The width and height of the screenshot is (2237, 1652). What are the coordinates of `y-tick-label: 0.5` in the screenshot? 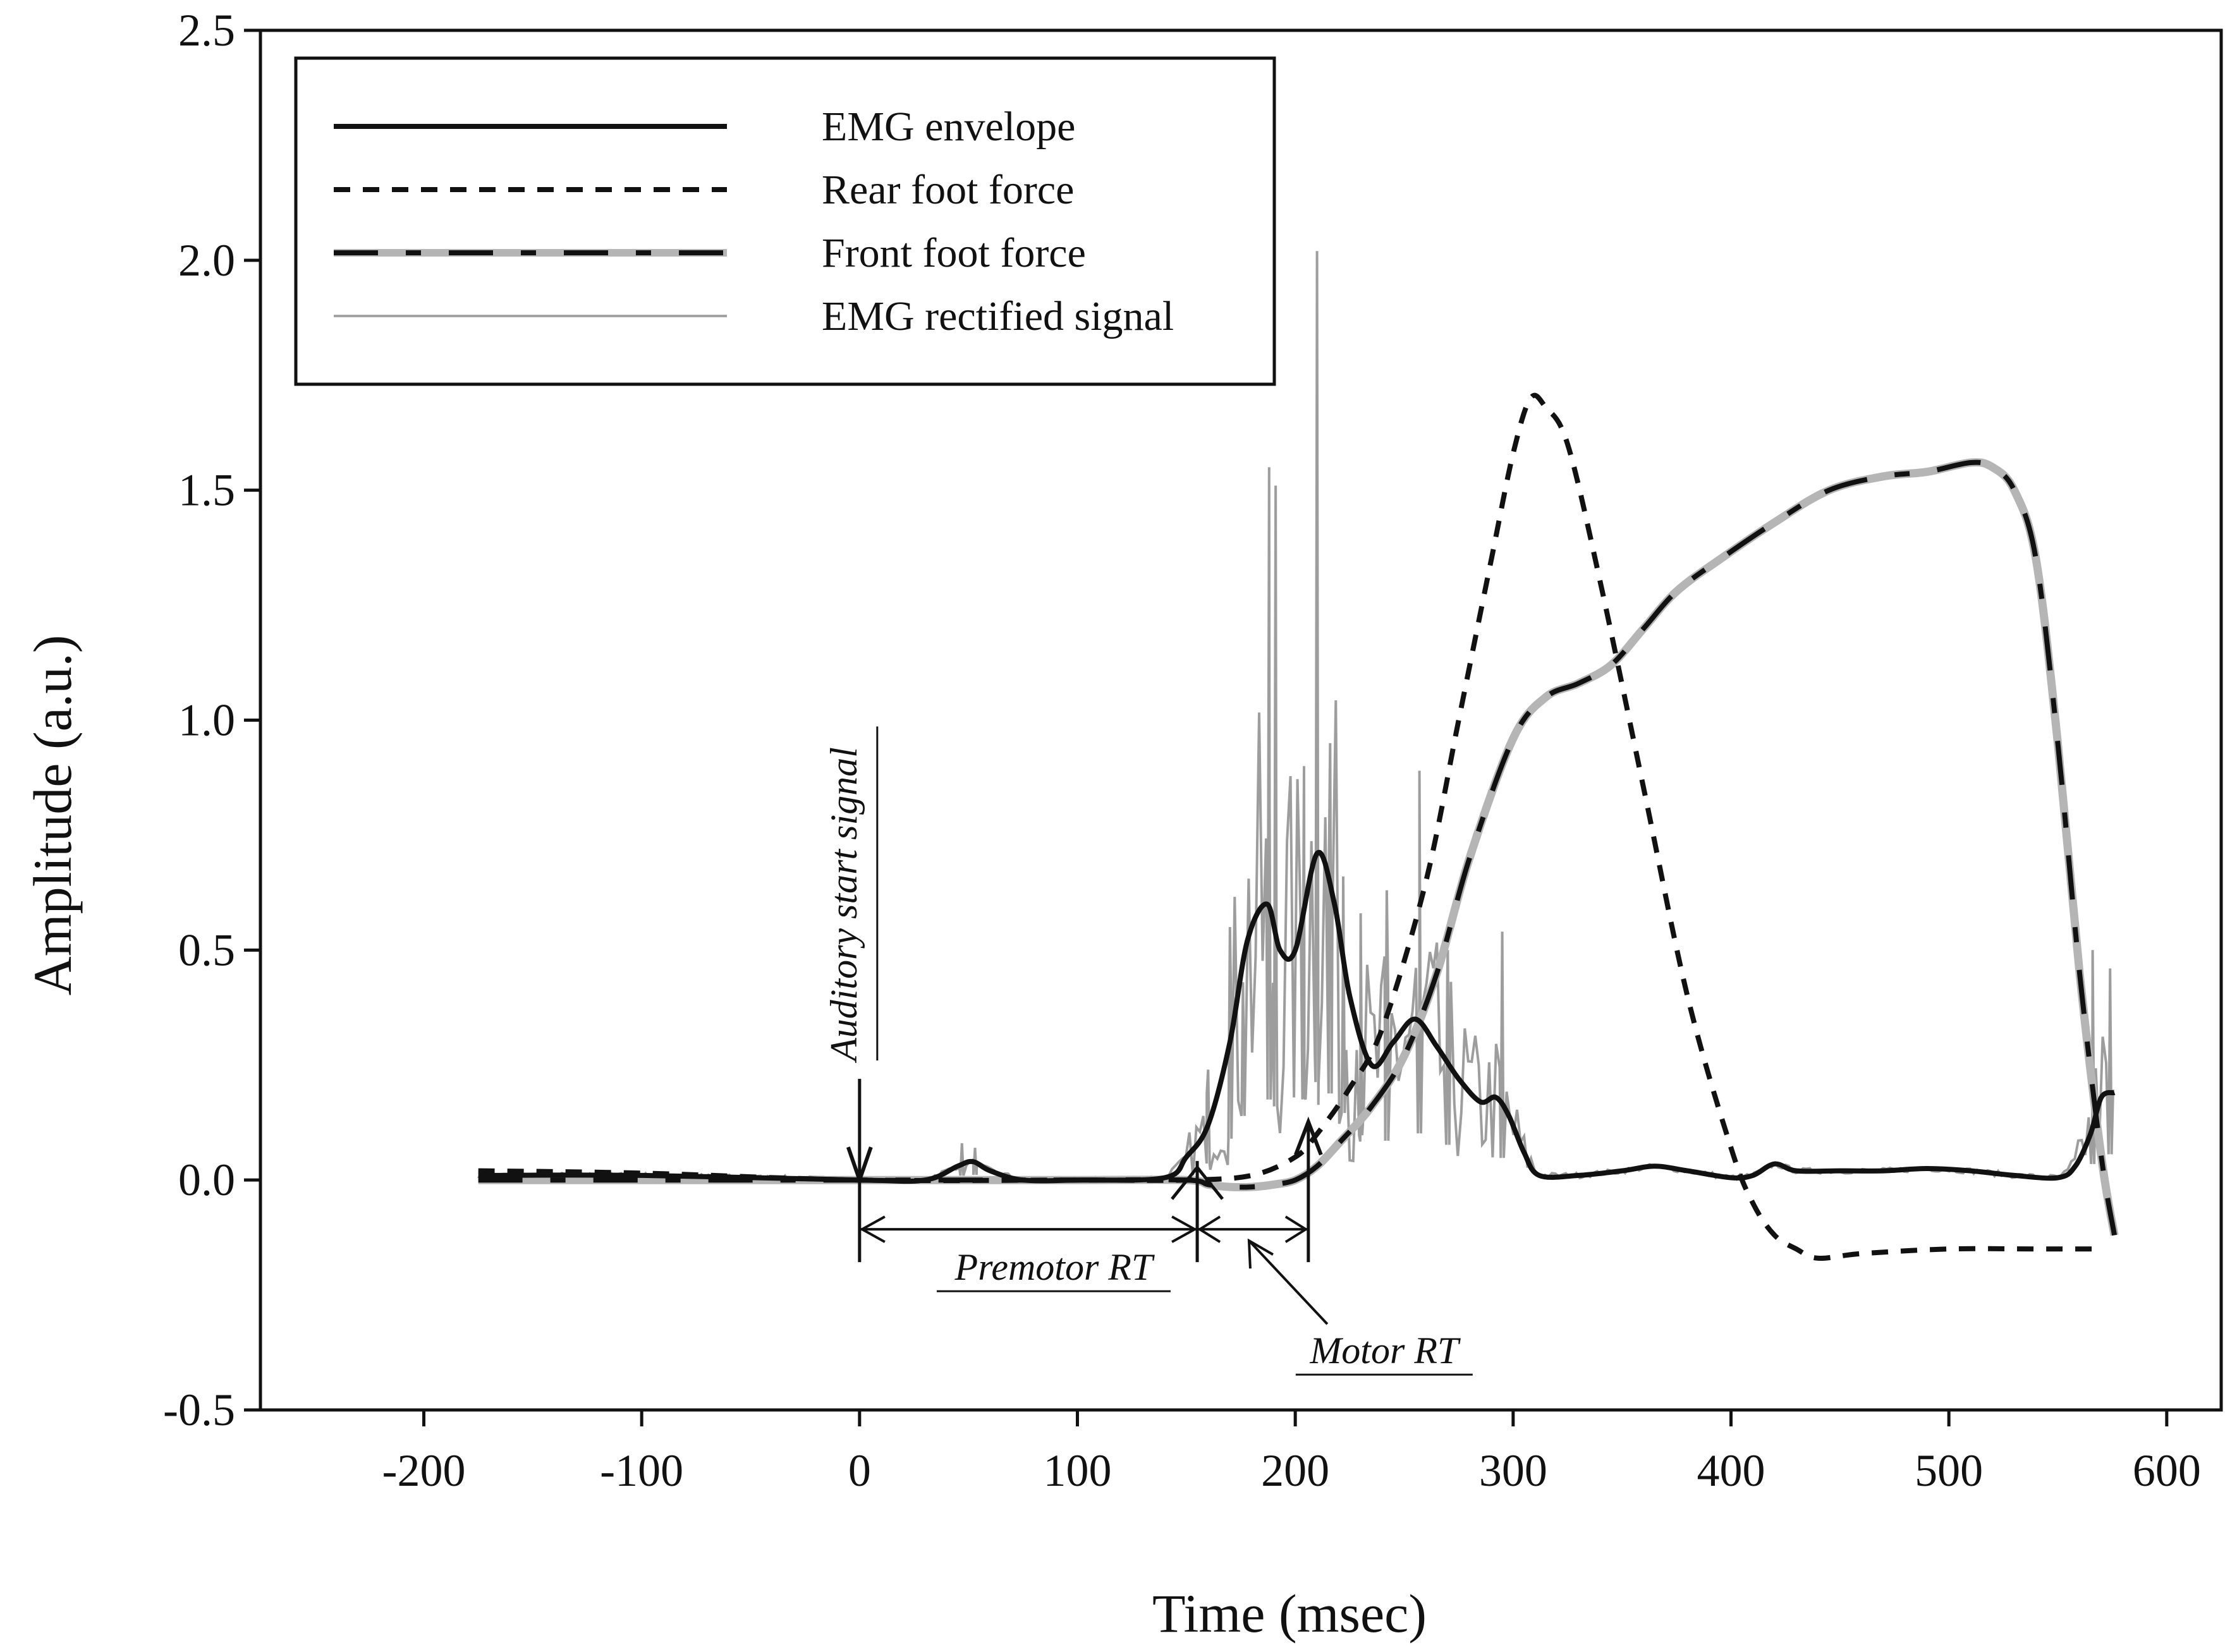 It's located at (206, 950).